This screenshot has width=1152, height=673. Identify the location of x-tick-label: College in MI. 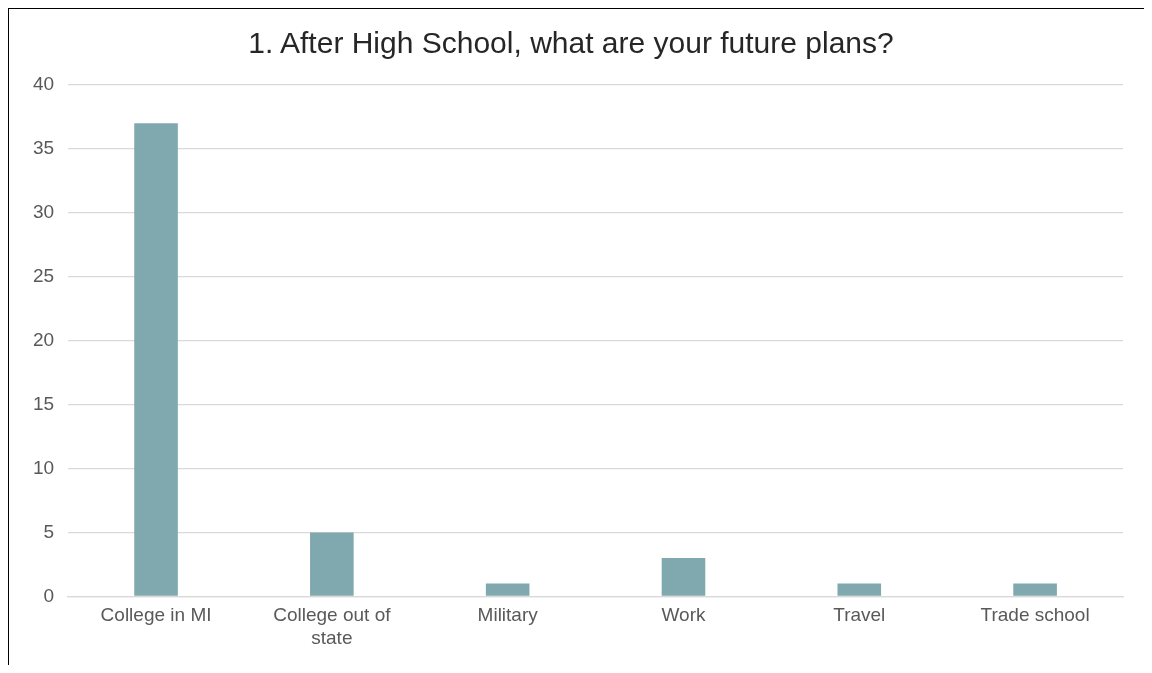
(156, 615).